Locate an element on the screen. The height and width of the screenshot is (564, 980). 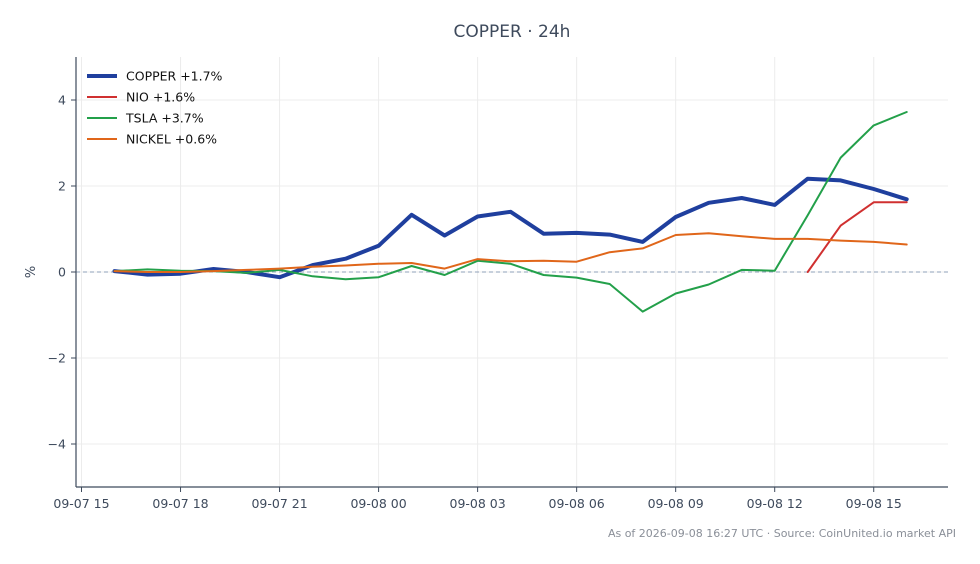
y-tick-label: 4 is located at coordinates (62, 100).